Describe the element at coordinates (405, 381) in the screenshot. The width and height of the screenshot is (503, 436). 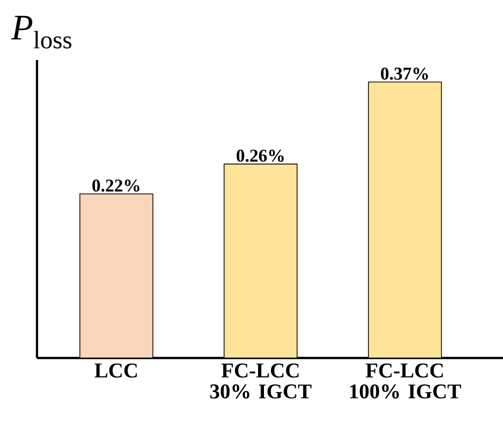
I see `x-tick-label: FC-LCC 100% IGCT` at that location.